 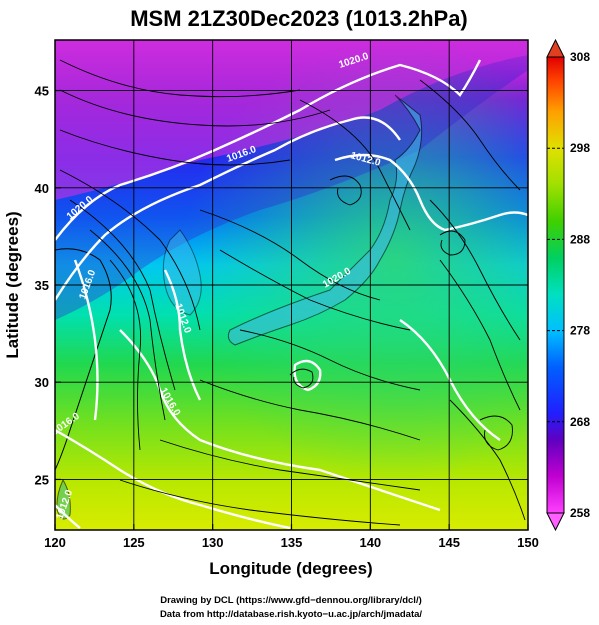 What do you see at coordinates (528, 542) in the screenshot?
I see `x-tick-label: 150` at bounding box center [528, 542].